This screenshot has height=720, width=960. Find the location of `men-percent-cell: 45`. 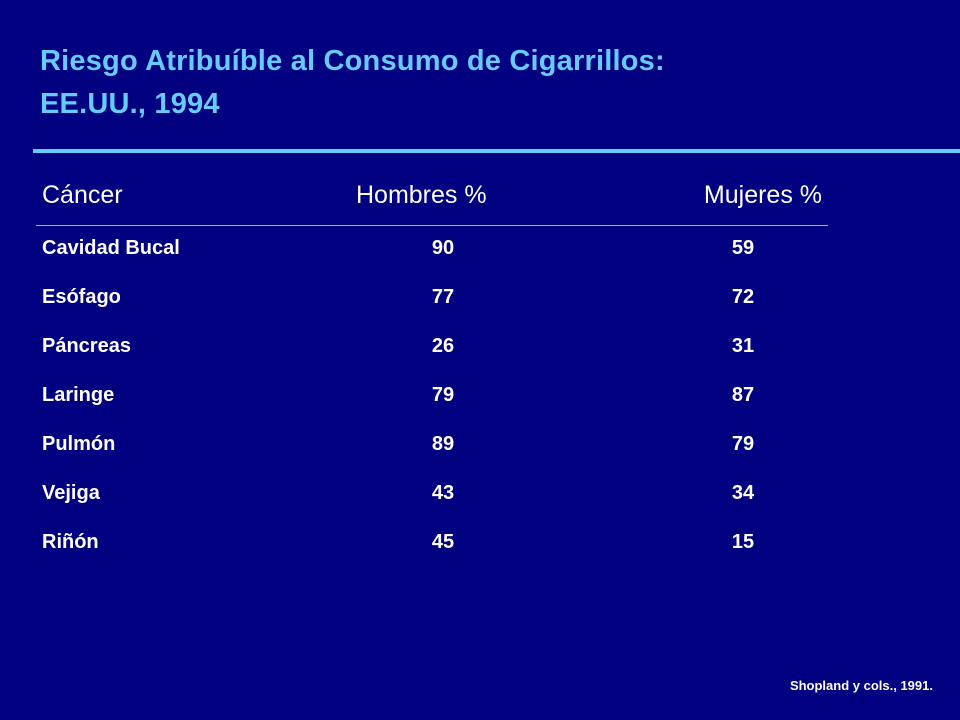

men-percent-cell: 45 is located at coordinates (443, 542).